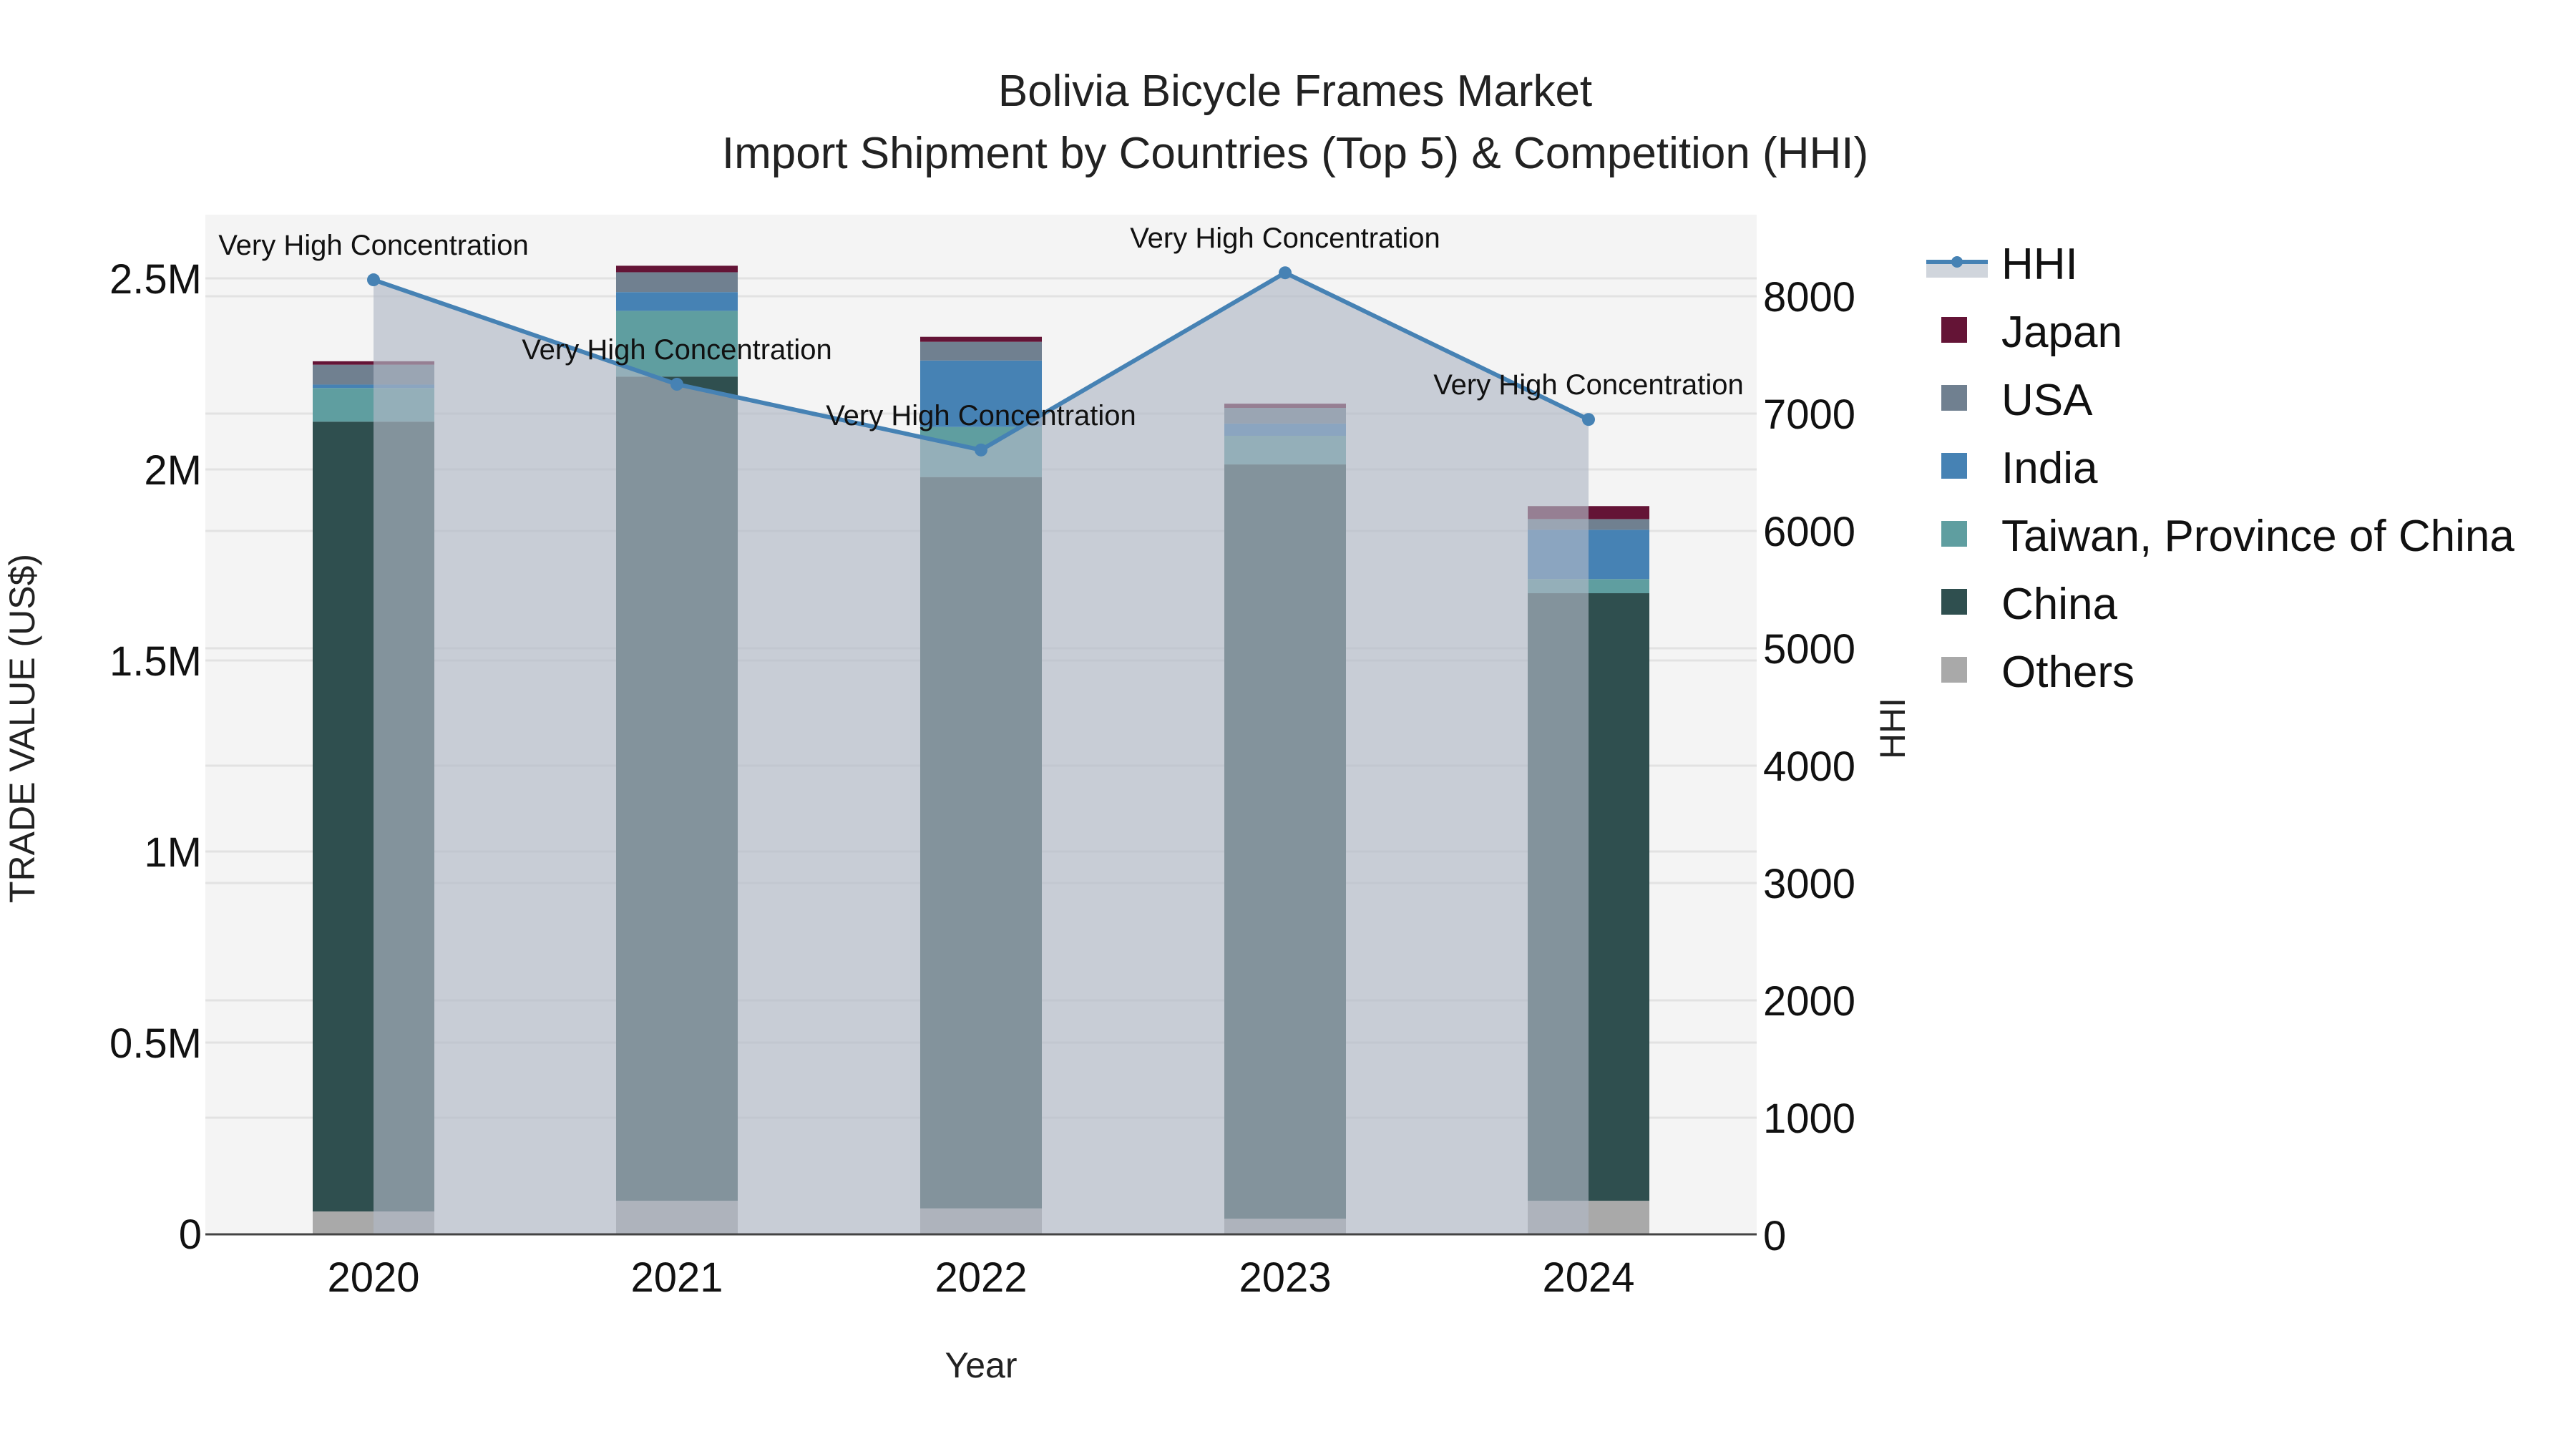  What do you see at coordinates (1809, 884) in the screenshot?
I see `y2-tick-label: 3000` at bounding box center [1809, 884].